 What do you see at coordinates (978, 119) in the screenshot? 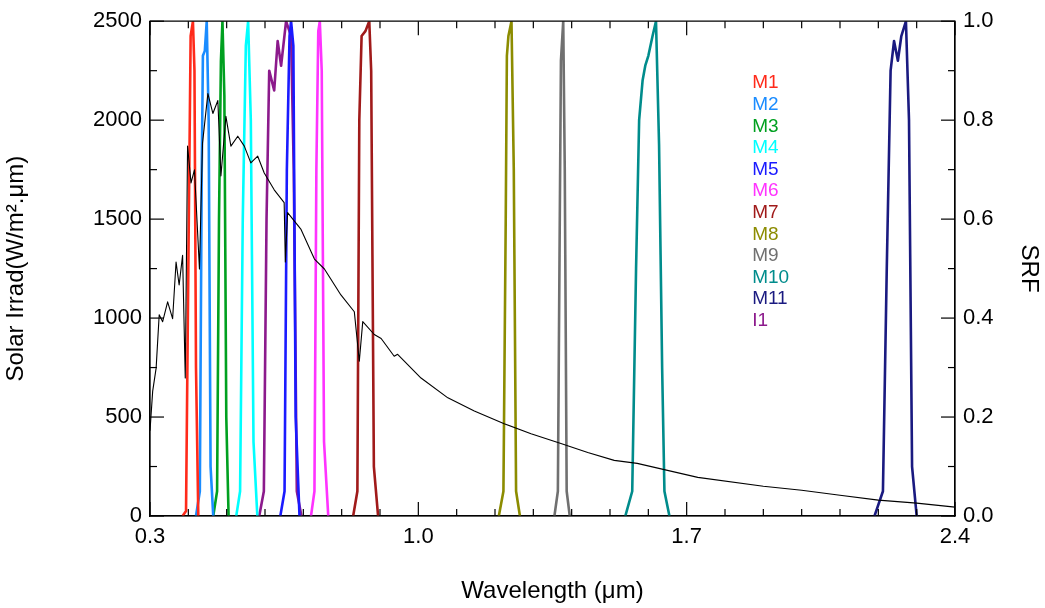
I see `y2-tick-label: 0.8` at bounding box center [978, 119].